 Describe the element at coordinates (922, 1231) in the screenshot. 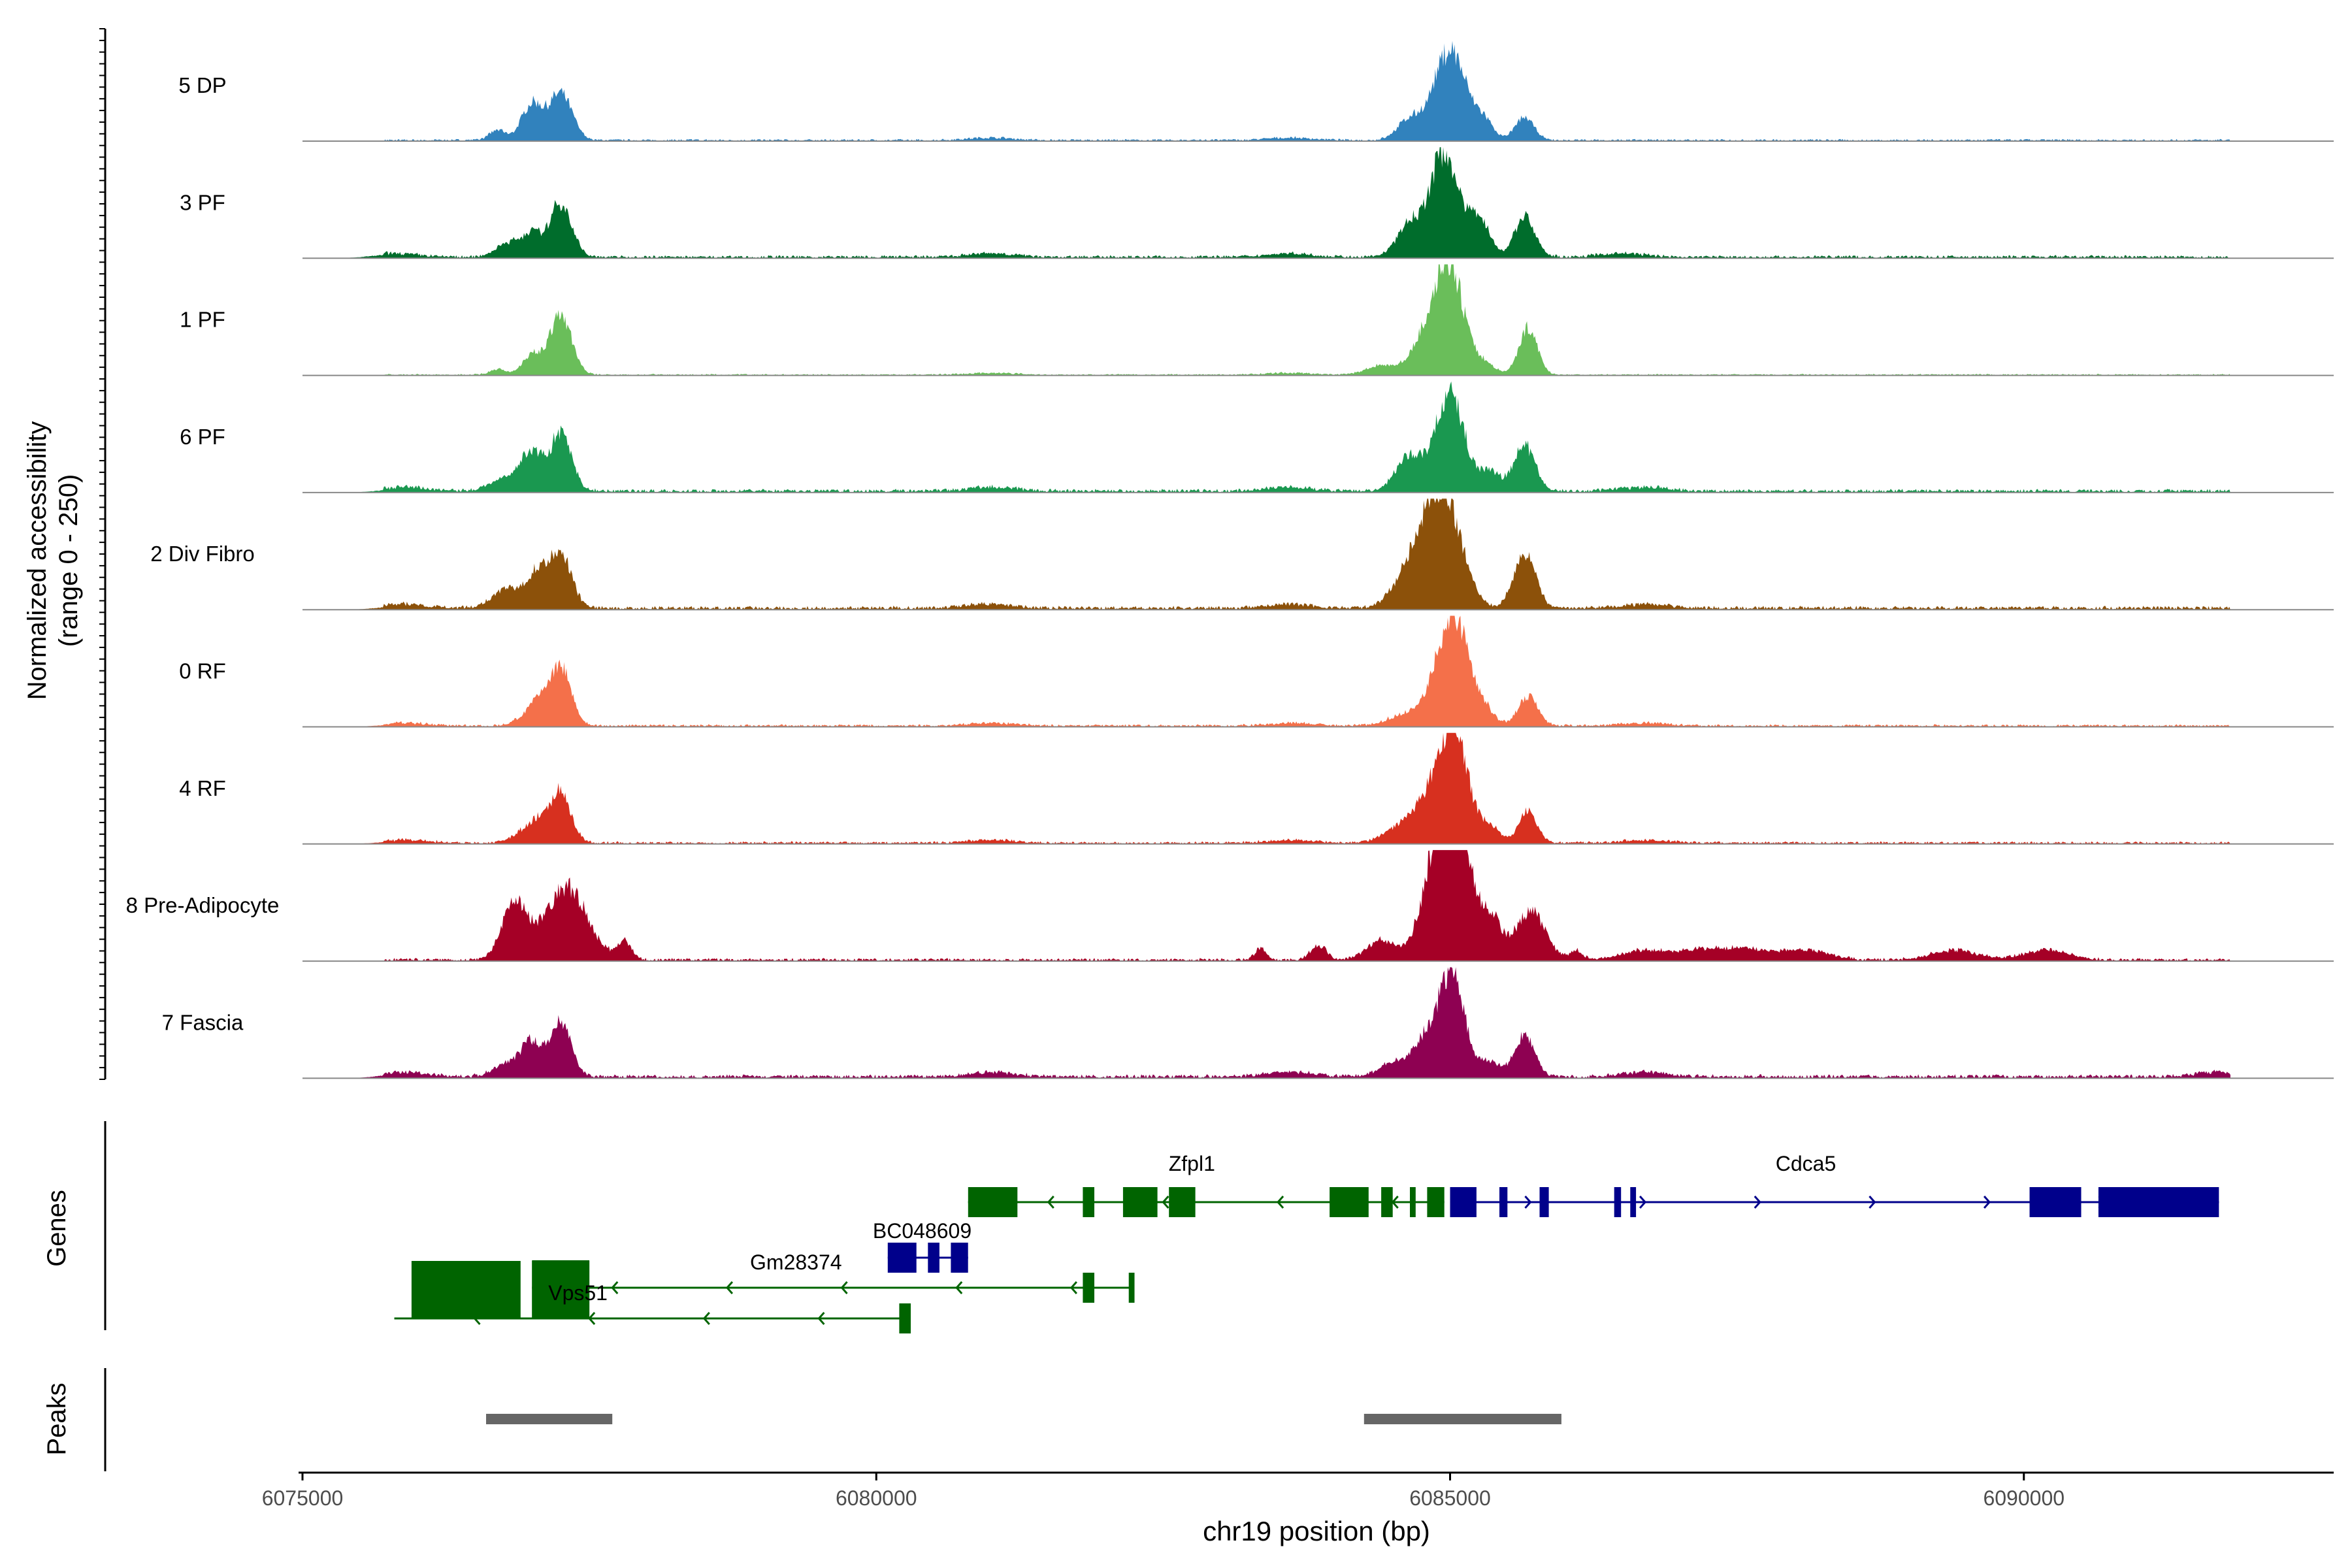

I see `gene-label: BC048609` at that location.